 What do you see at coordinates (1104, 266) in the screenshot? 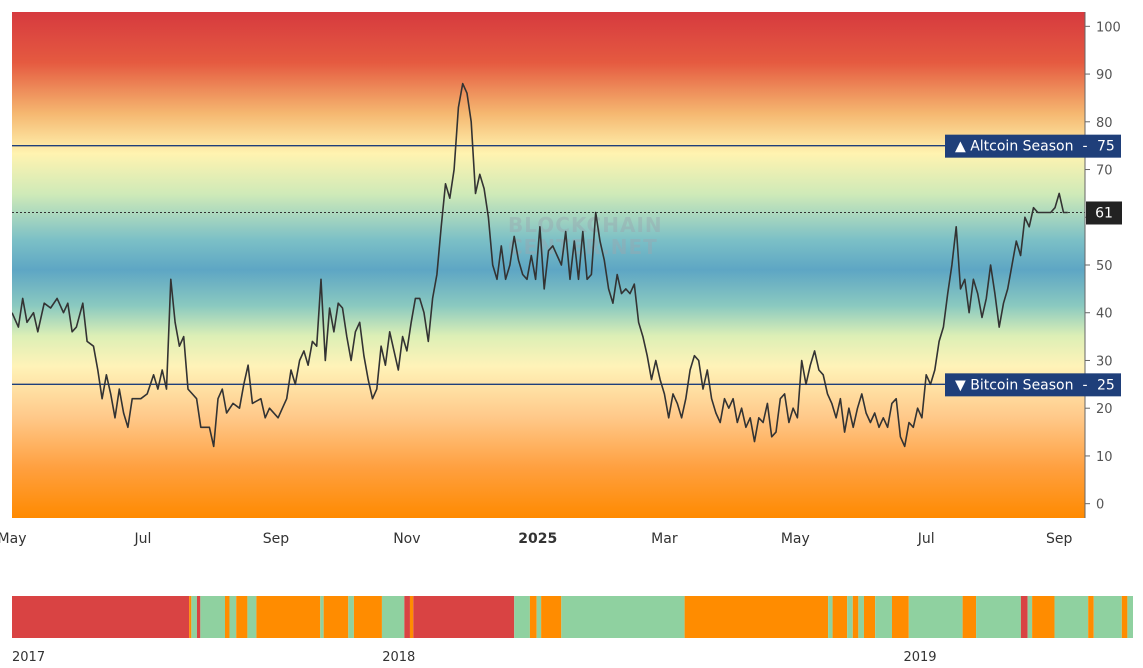
I see `y-tick-label: 50` at bounding box center [1104, 266].